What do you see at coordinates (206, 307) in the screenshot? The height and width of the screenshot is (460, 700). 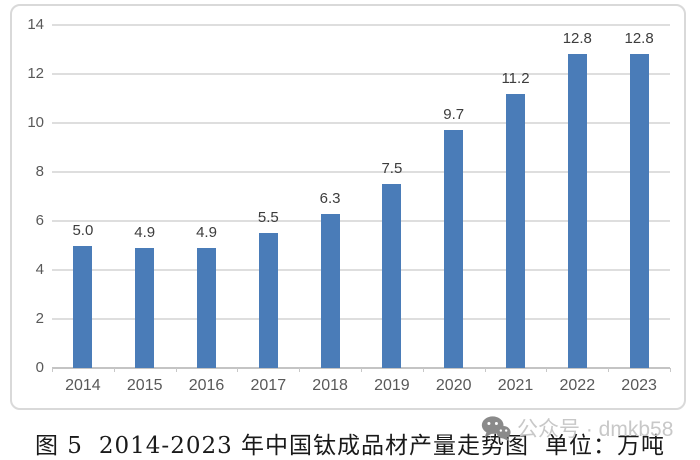 I see `bar-2016` at bounding box center [206, 307].